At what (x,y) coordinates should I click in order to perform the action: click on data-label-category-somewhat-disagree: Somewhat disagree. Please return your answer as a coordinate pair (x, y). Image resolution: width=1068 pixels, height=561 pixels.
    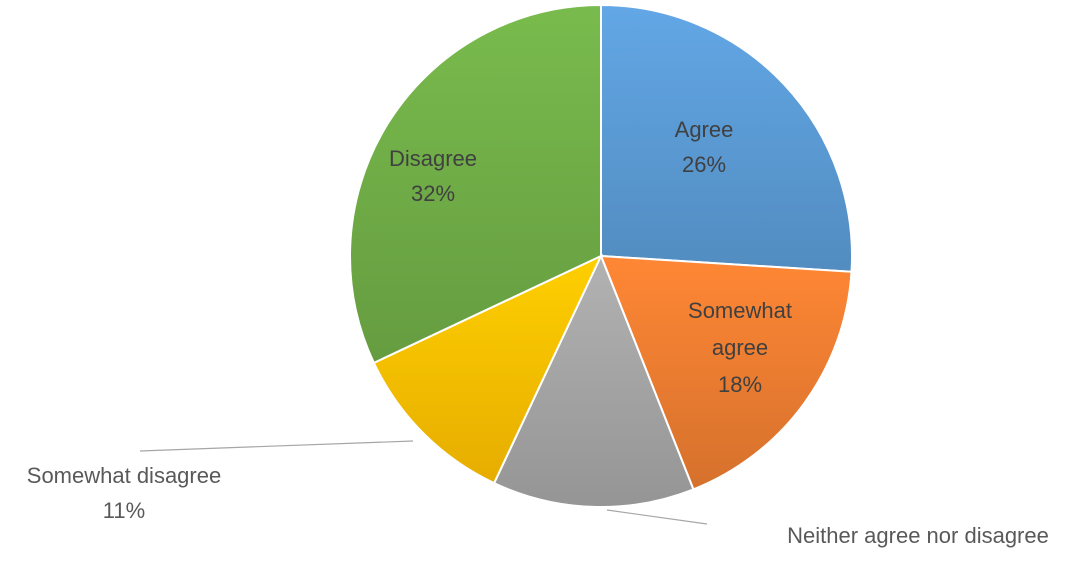
    Looking at the image, I should click on (124, 475).